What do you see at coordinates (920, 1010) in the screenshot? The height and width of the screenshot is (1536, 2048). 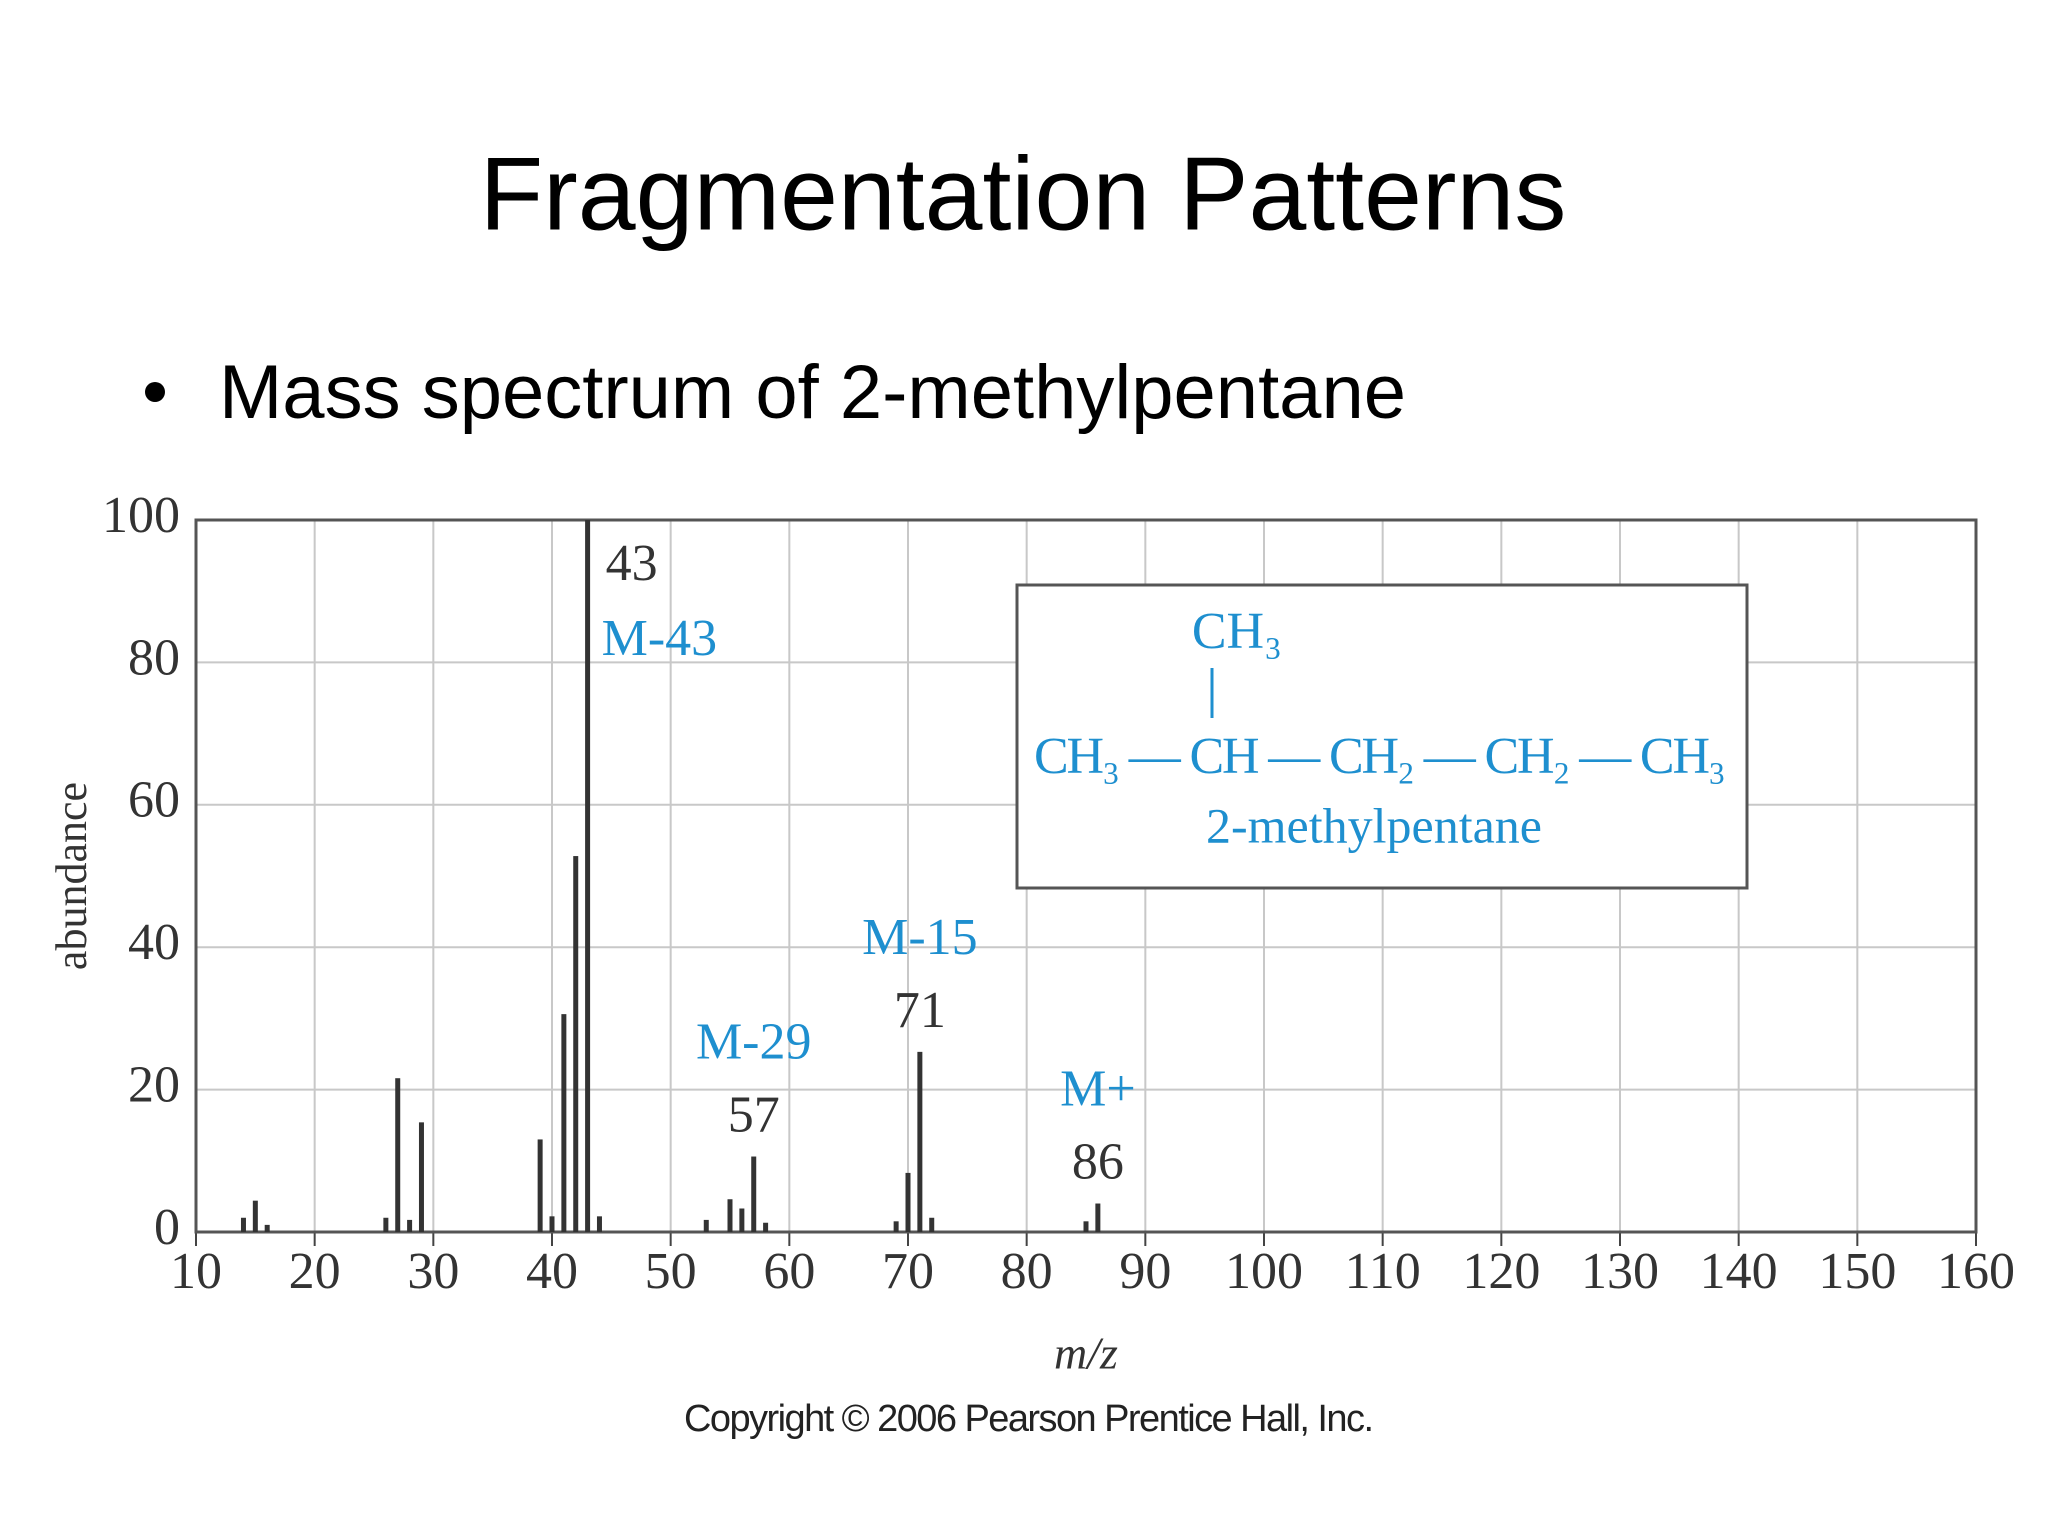 I see `peak-mz-label: 71` at bounding box center [920, 1010].